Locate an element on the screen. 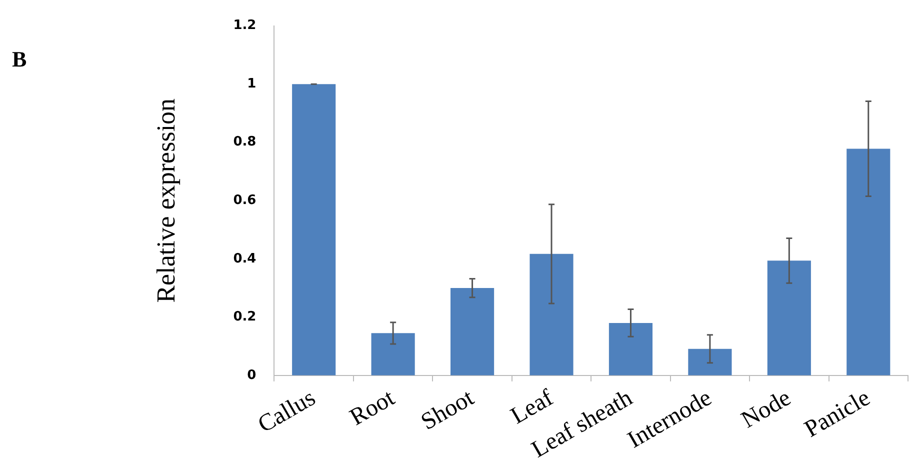 Image resolution: width=924 pixels, height=476 pixels. y-tick-label: 0 is located at coordinates (251, 375).